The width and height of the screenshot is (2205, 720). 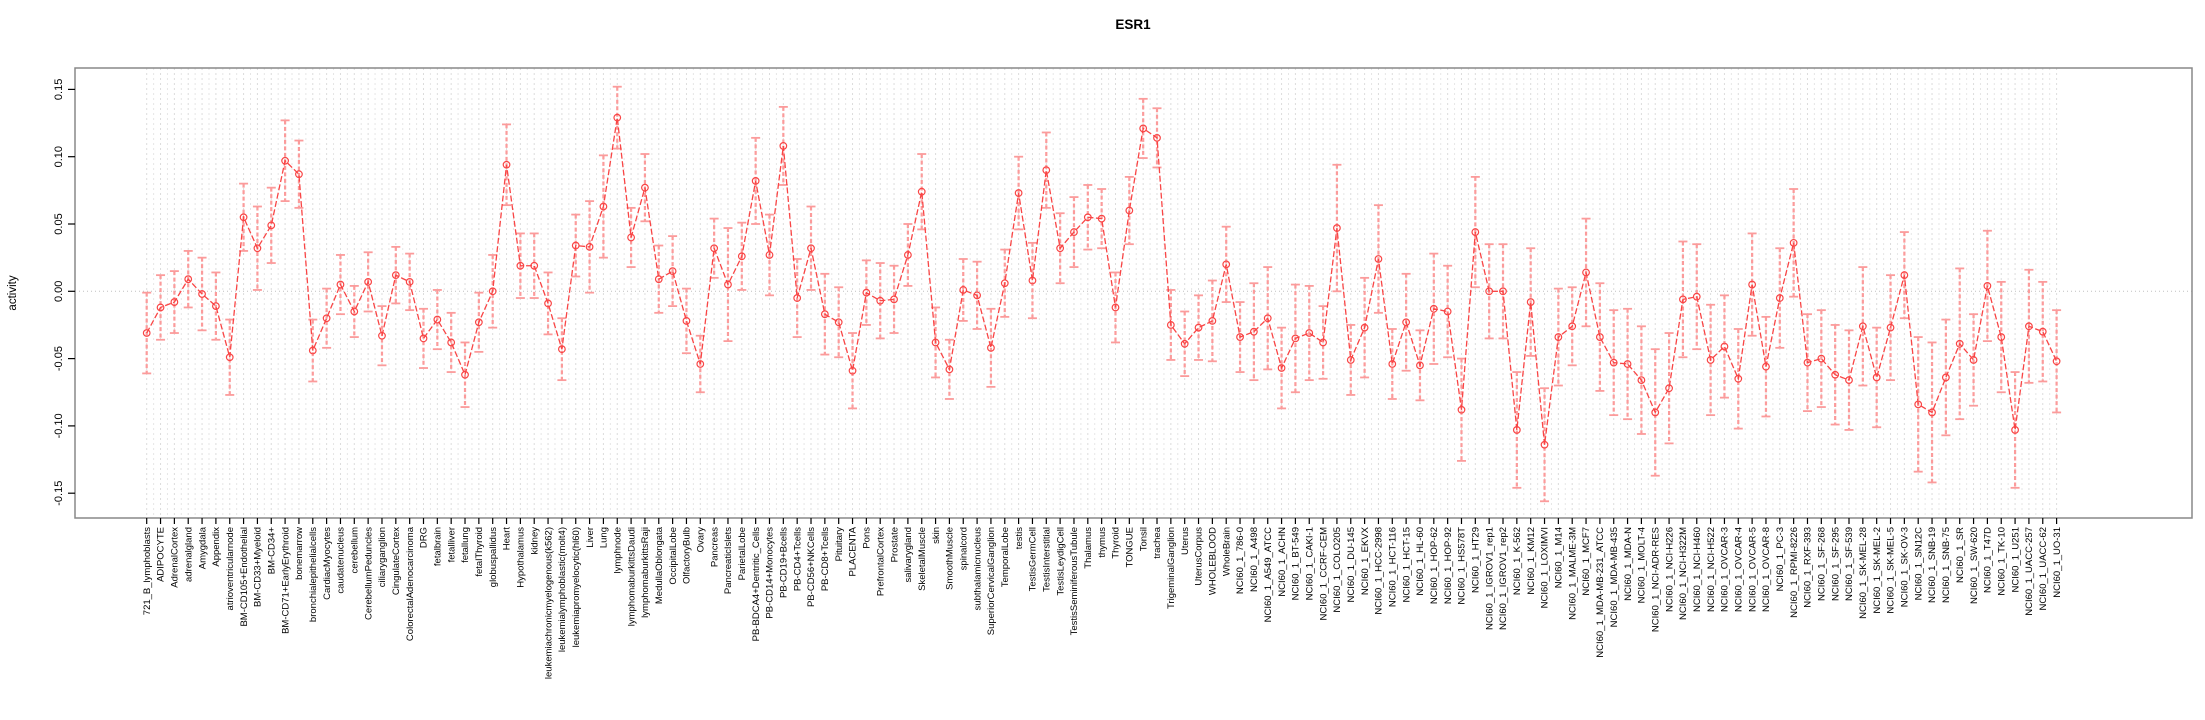 I want to click on x-tick-label: NCI60_1_HT29, so click(x=1476, y=560).